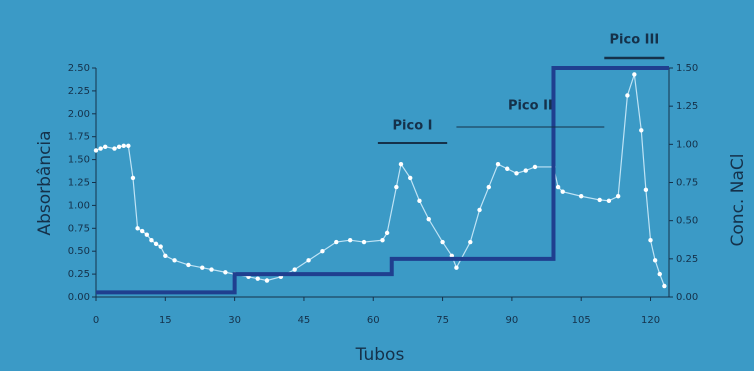 The height and width of the screenshot is (371, 754). What do you see at coordinates (687, 297) in the screenshot?
I see `y2-tick-label: 0.00` at bounding box center [687, 297].